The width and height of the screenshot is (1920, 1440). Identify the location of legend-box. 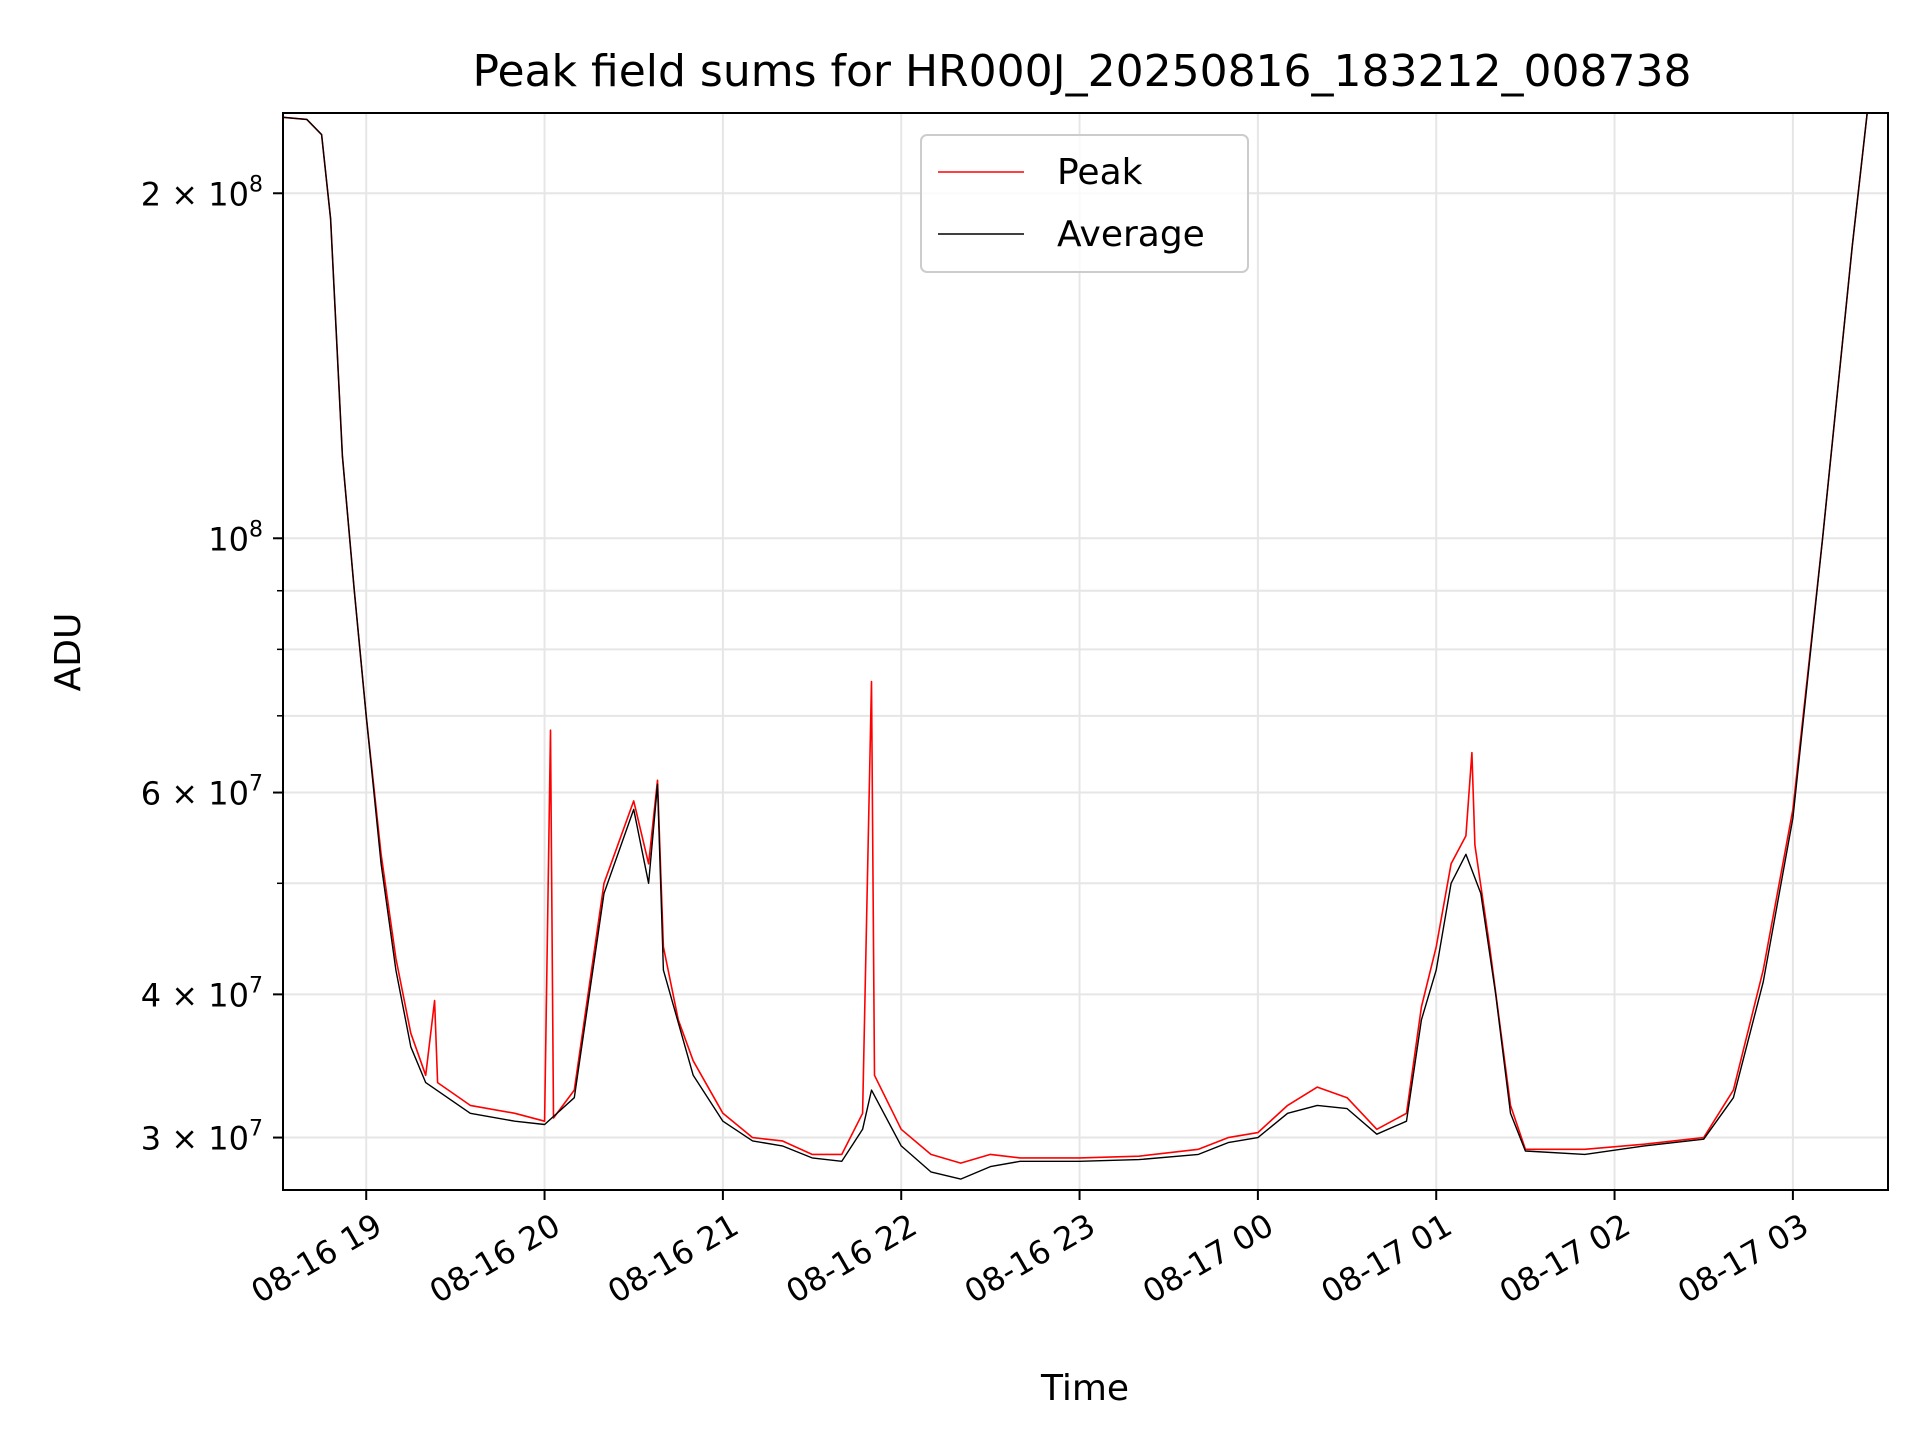
(1084, 203).